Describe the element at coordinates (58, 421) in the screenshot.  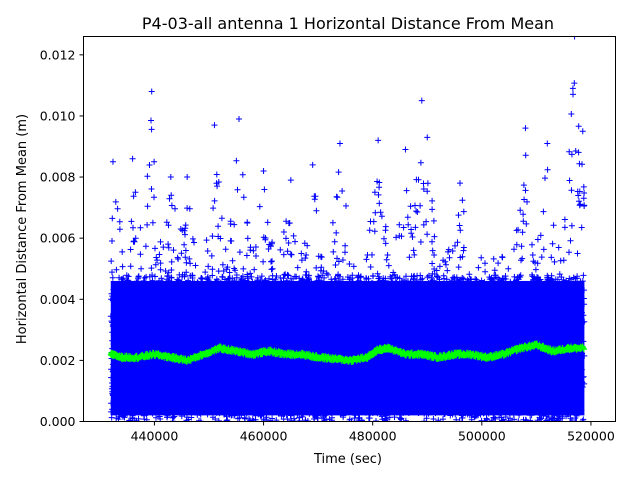
I see `y-tick-label: 0.000` at that location.